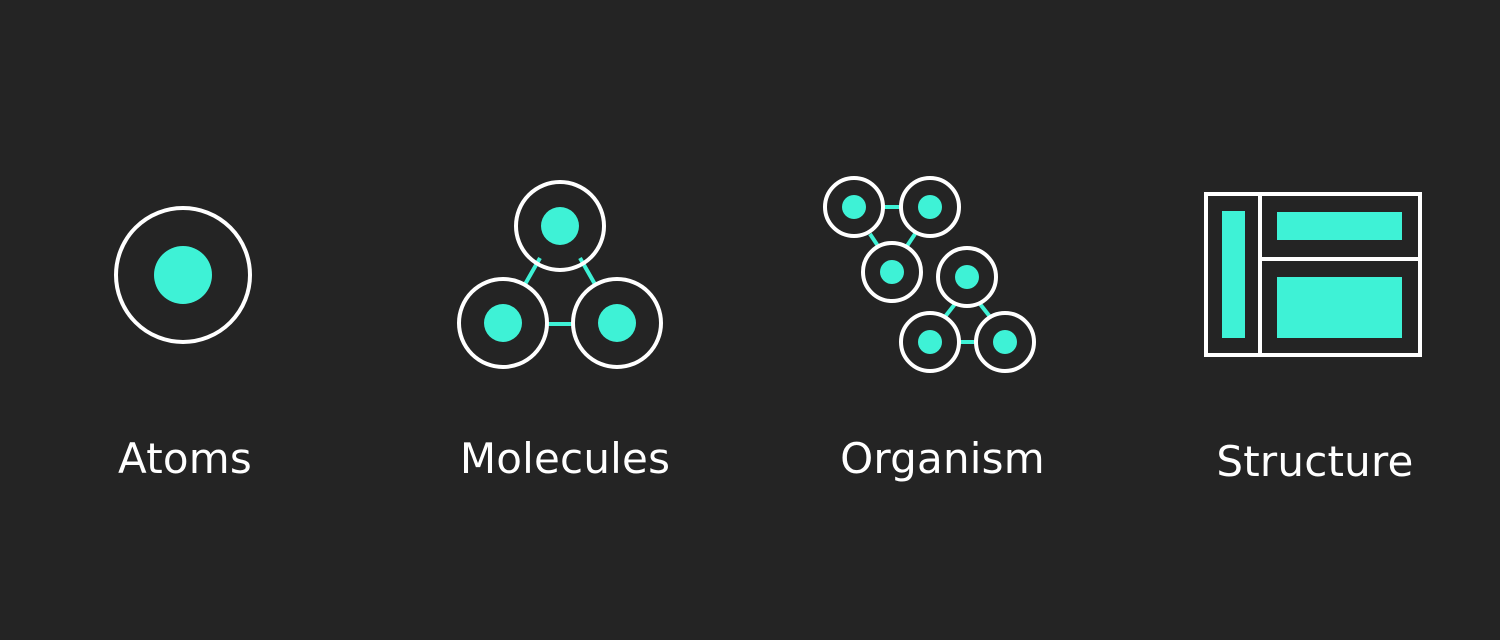 Image resolution: width=1500 pixels, height=640 pixels. Describe the element at coordinates (942, 458) in the screenshot. I see `stage-label-organism: Organism` at that location.